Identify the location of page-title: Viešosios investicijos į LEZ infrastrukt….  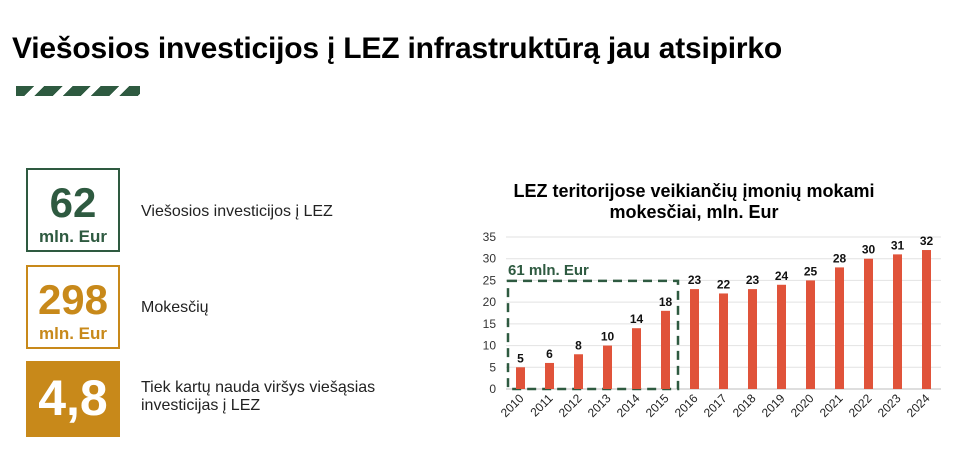
(397, 48).